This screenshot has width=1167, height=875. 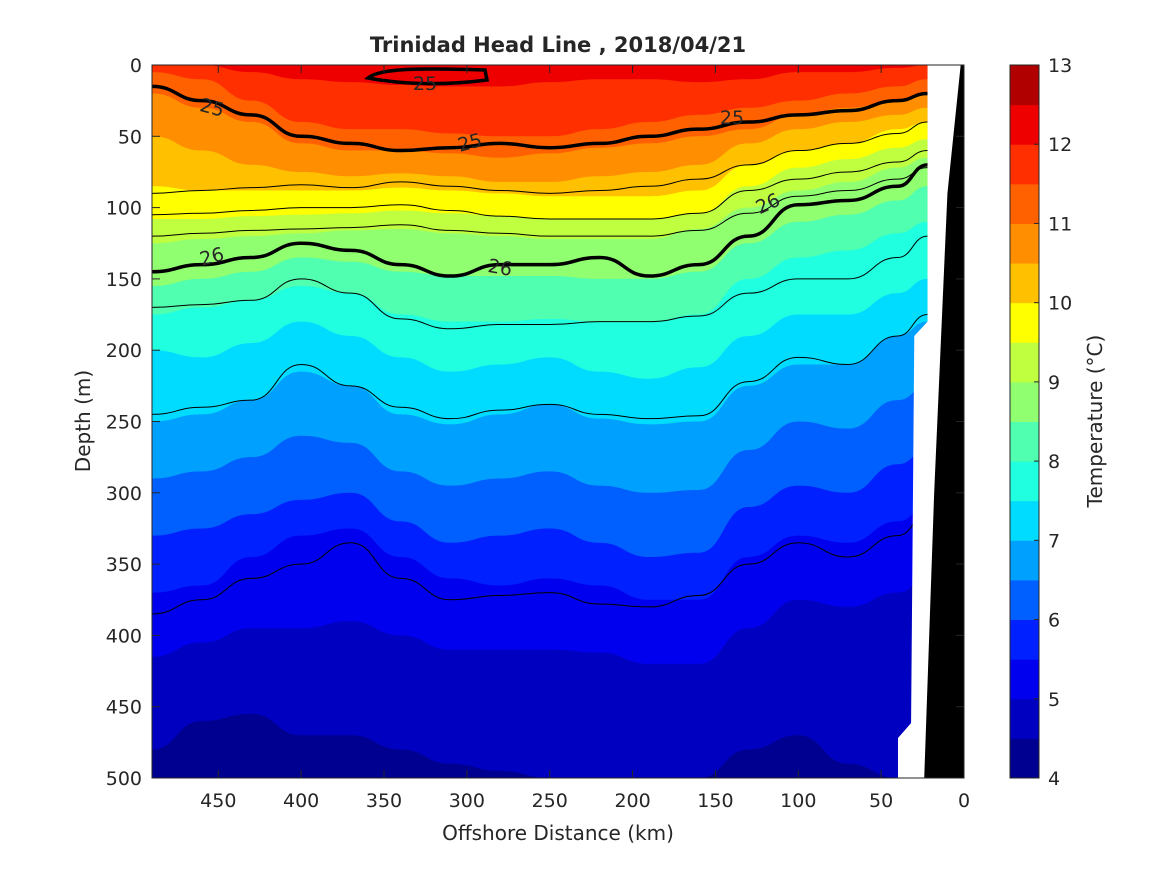 I want to click on colorbar-tick-label: 8, so click(x=1054, y=462).